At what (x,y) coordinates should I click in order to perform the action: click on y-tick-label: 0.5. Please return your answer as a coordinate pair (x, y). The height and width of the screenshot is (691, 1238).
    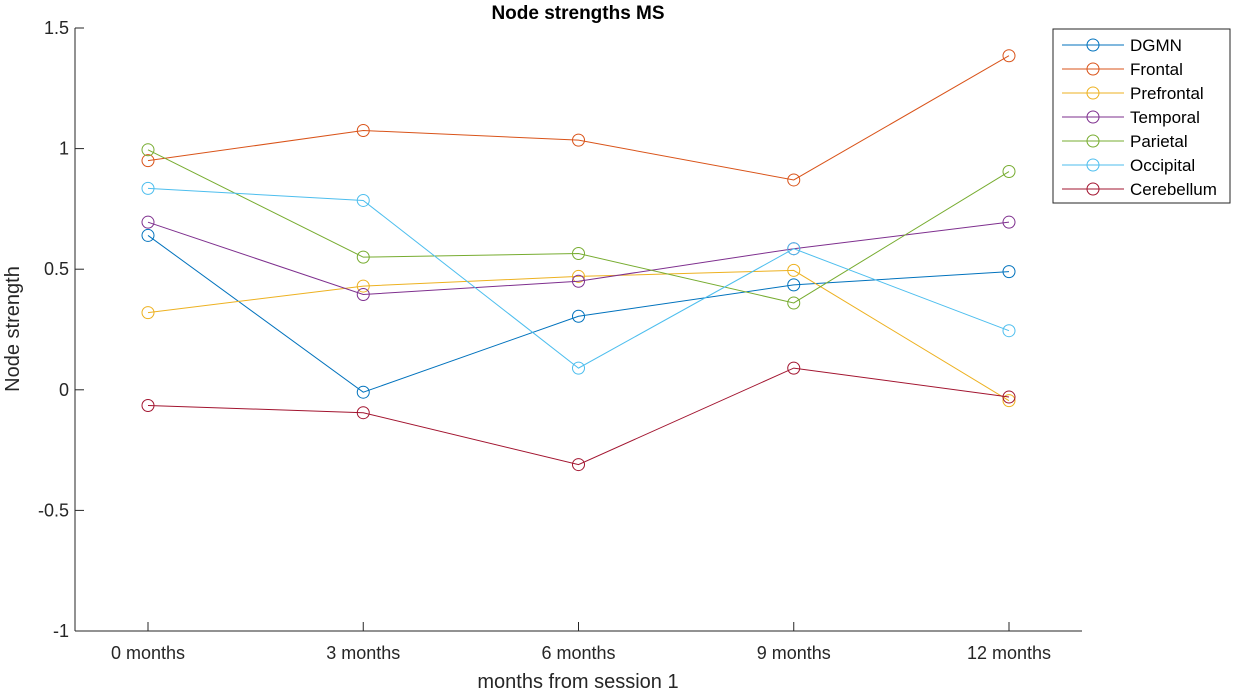
    Looking at the image, I should click on (56, 269).